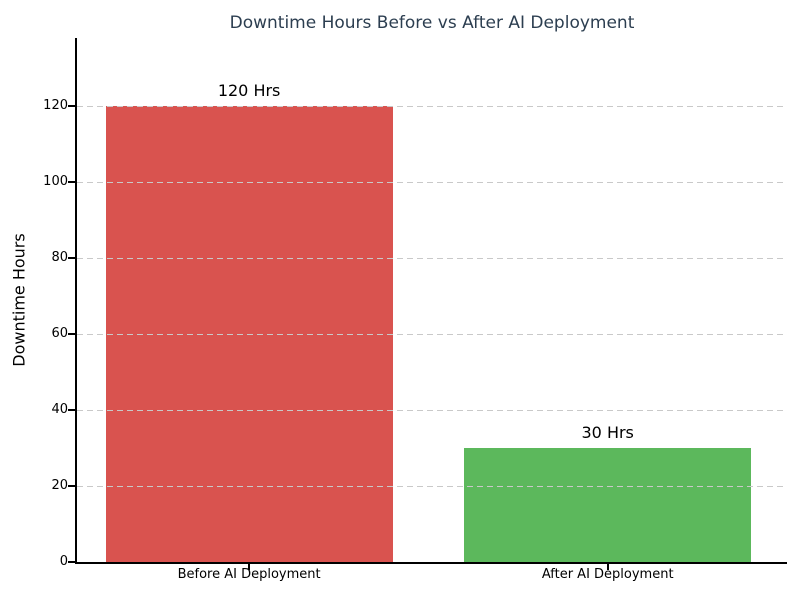  I want to click on y-tick-label: 80, so click(59, 258).